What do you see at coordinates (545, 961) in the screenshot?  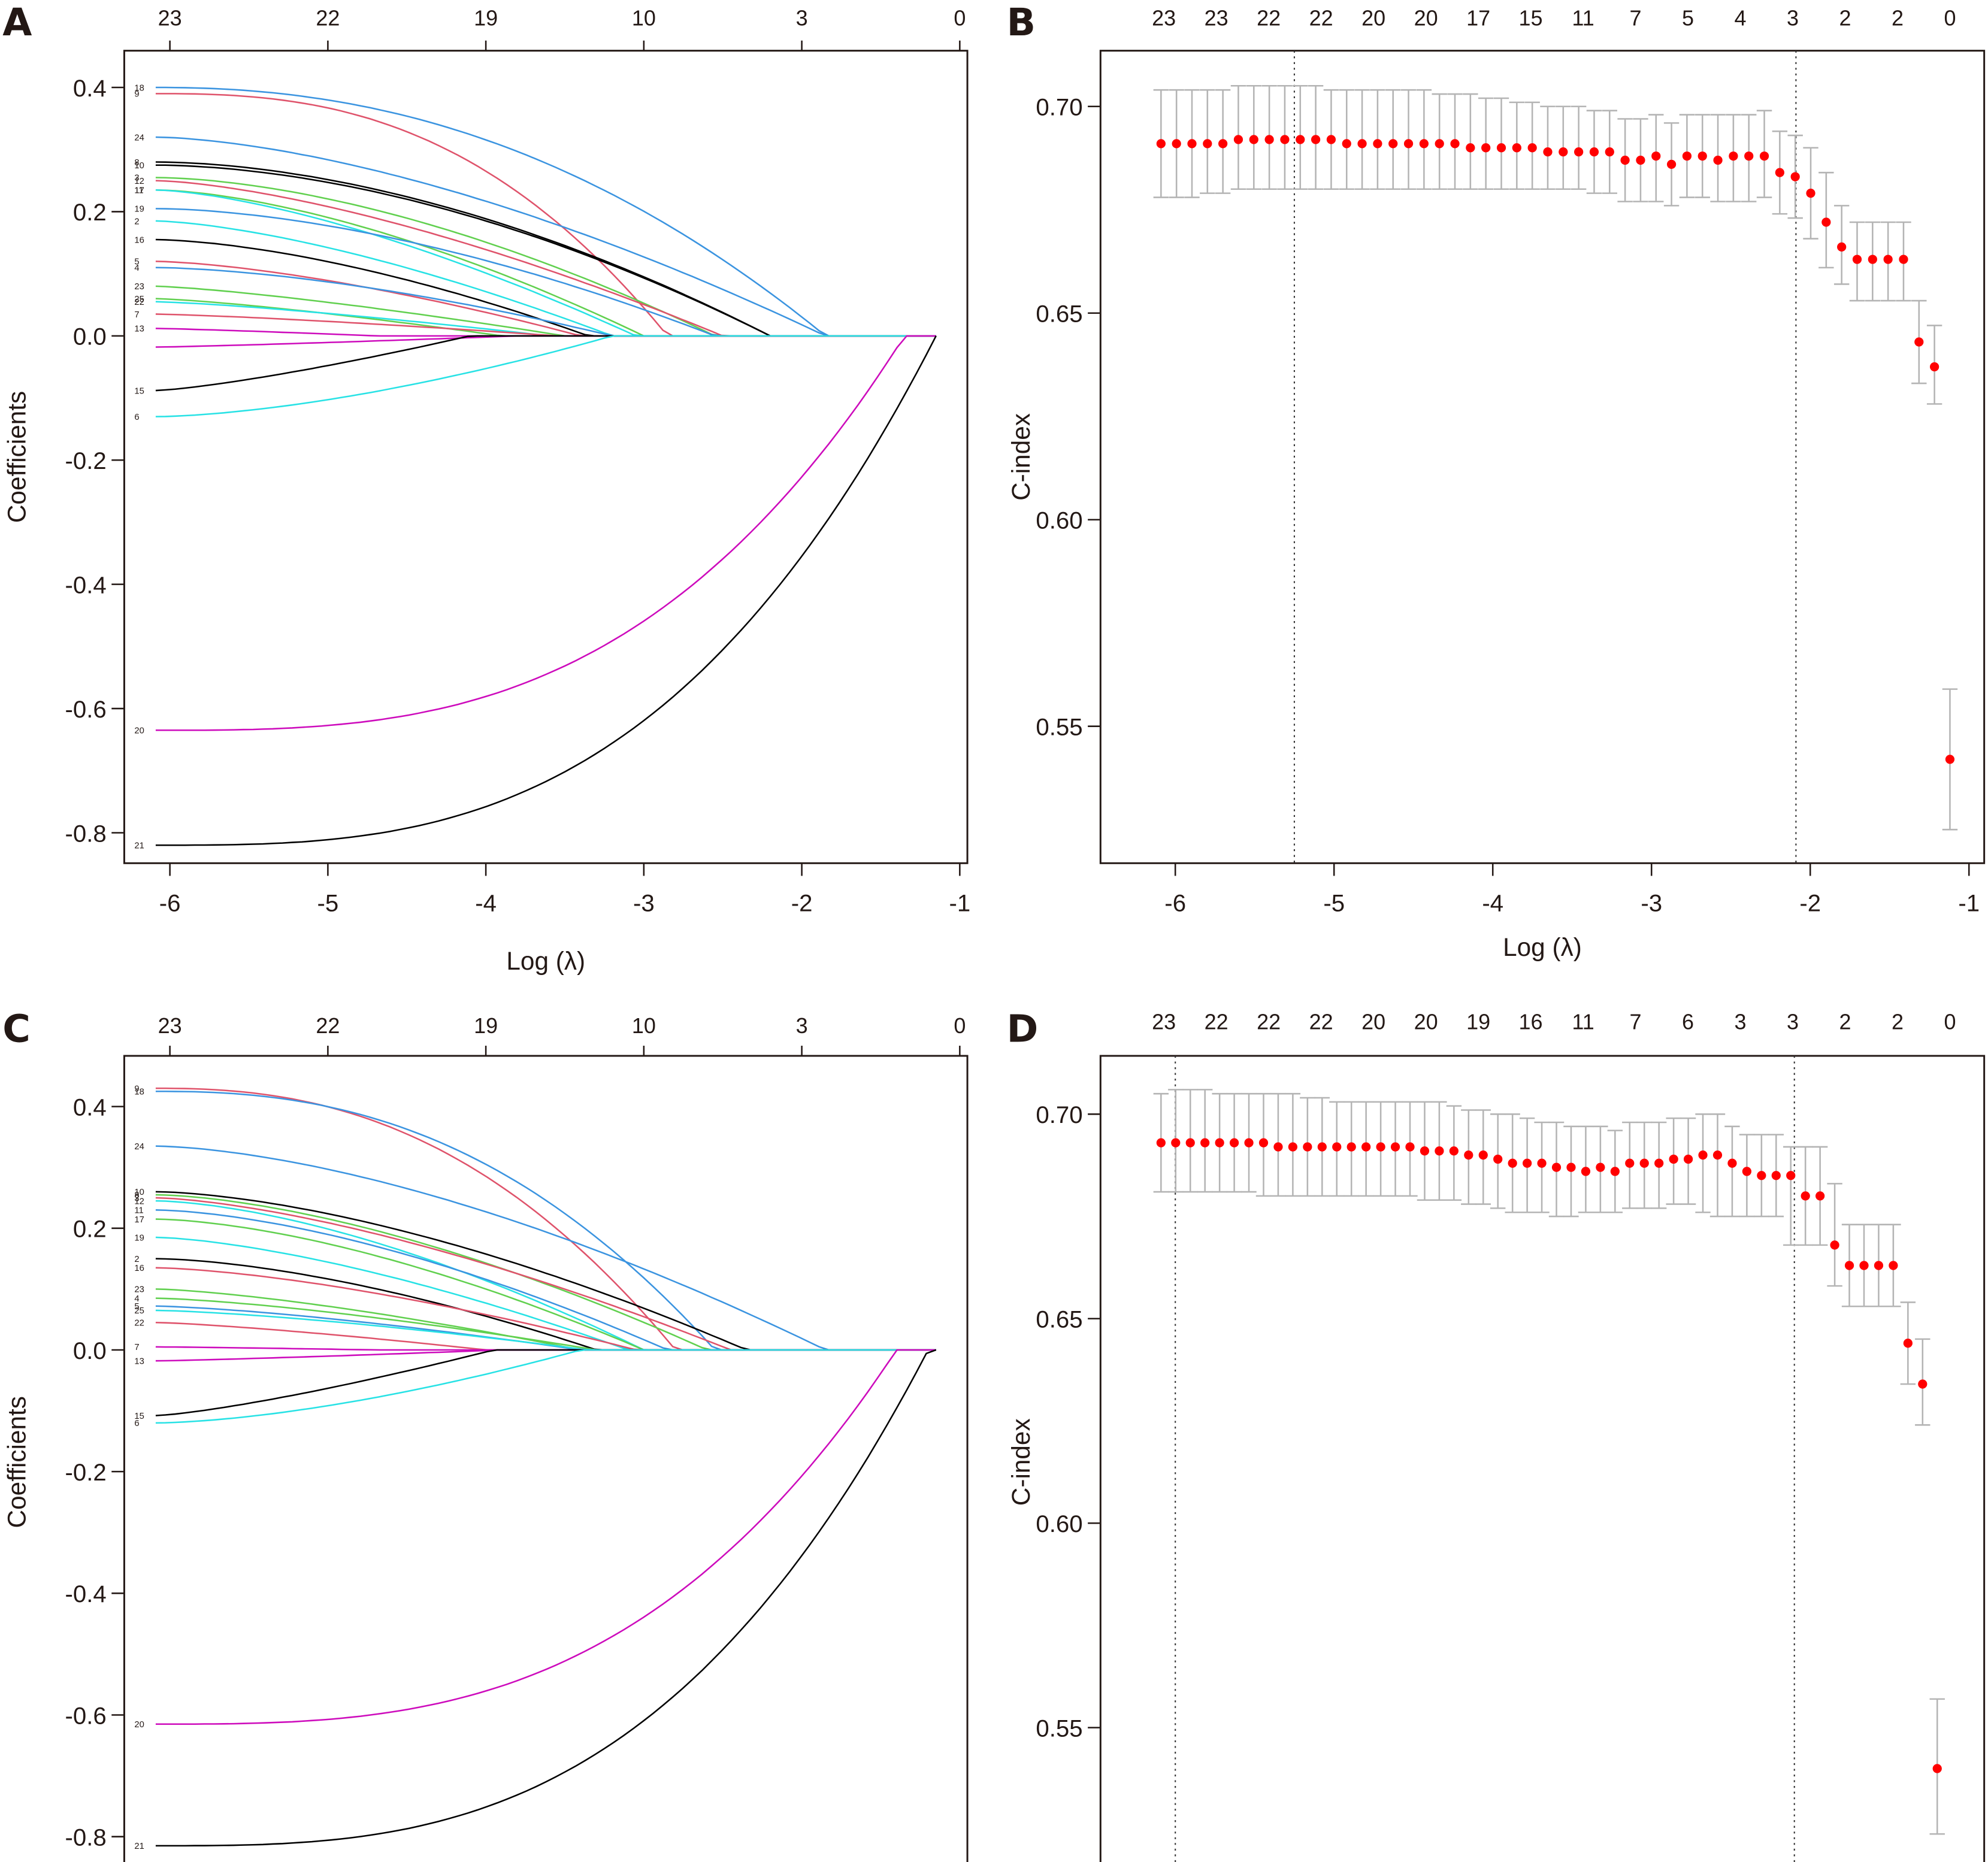 I see `x-axis-title: Log (λ)` at bounding box center [545, 961].